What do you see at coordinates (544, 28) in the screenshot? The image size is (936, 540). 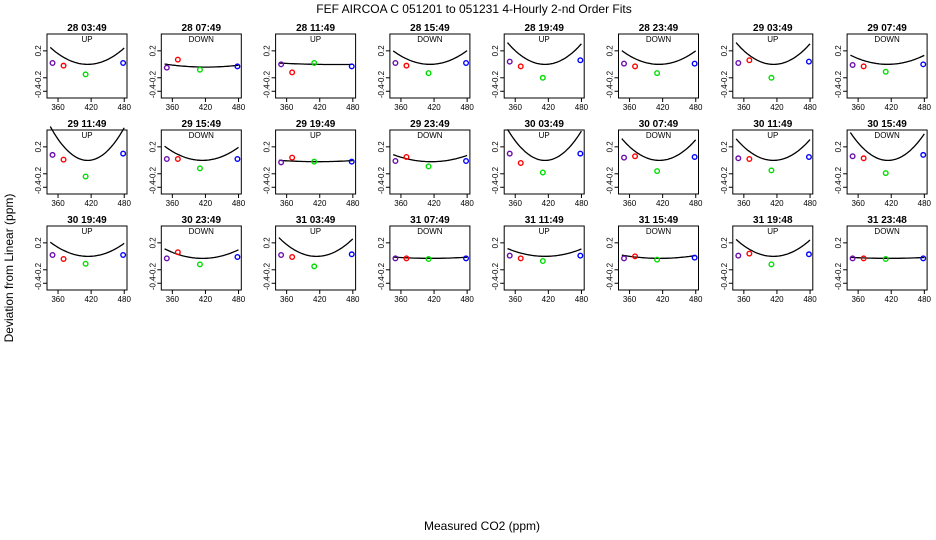 I see `panel-title: 28 19:49` at bounding box center [544, 28].